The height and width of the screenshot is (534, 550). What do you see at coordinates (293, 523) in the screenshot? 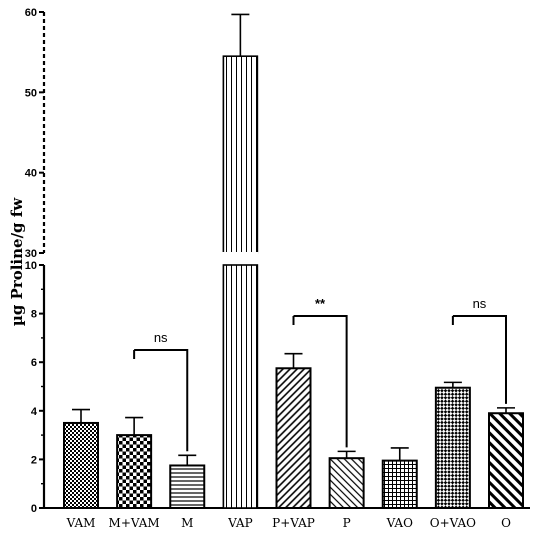
I see `category-label: P+VAP` at bounding box center [293, 523].